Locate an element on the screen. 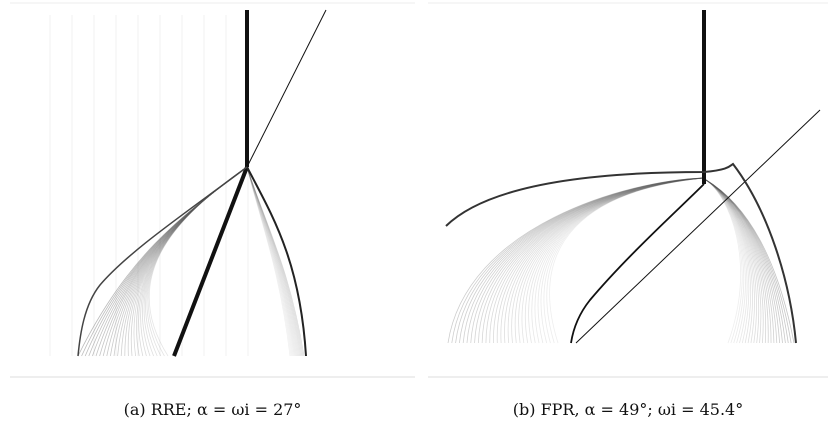 This screenshot has width=832, height=429. panel-a-wedge-surface is located at coordinates (286, 88).